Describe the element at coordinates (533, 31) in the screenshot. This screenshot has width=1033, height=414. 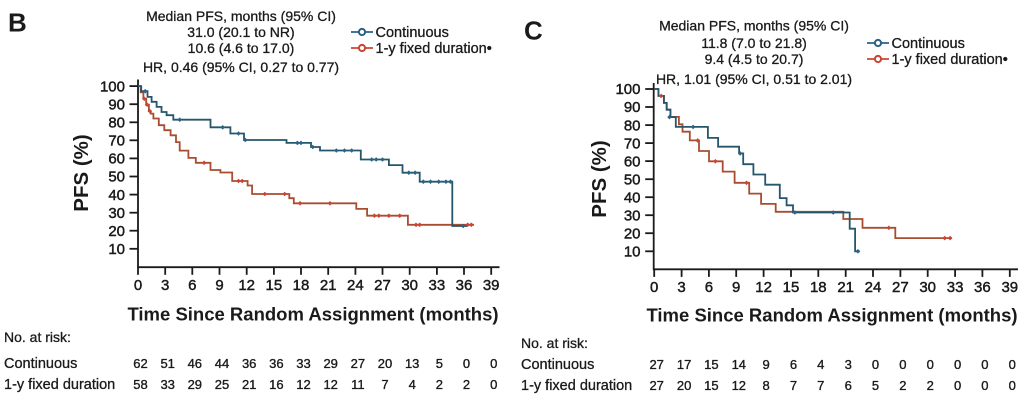
I see `svg-text: C` at that location.